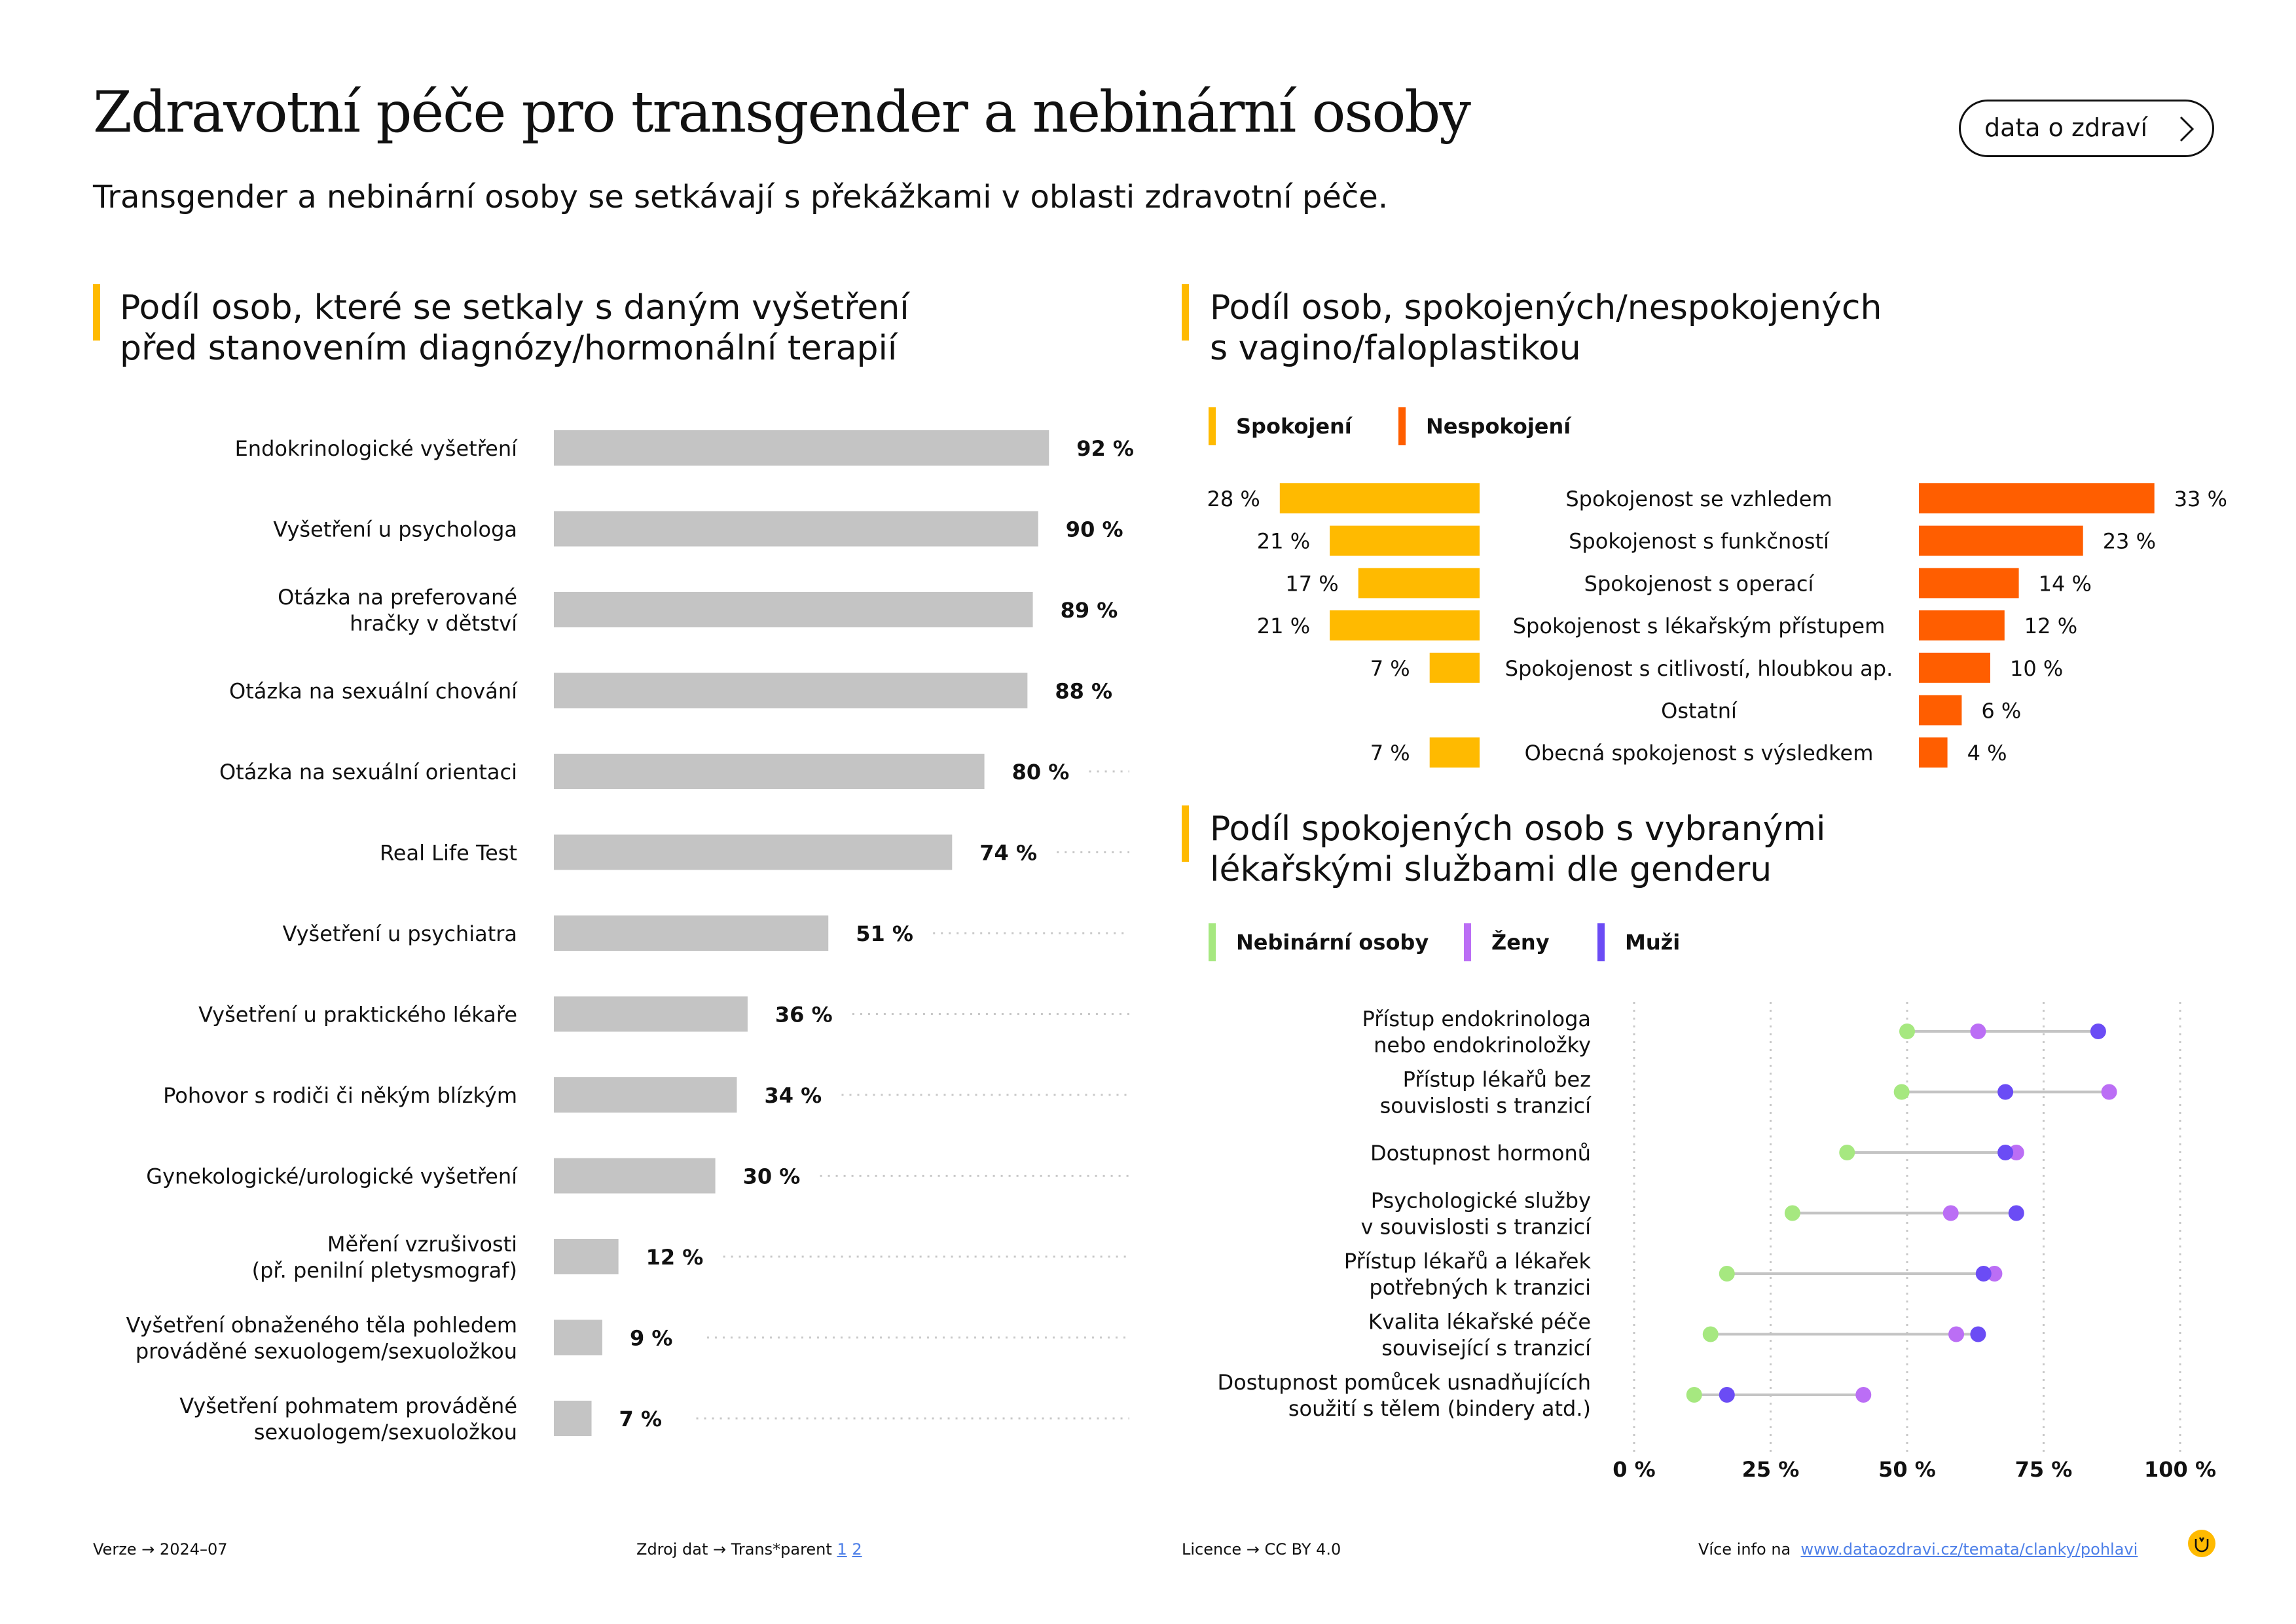  Describe the element at coordinates (160, 1549) in the screenshot. I see `footer-version: Verze → 2024–07` at that location.